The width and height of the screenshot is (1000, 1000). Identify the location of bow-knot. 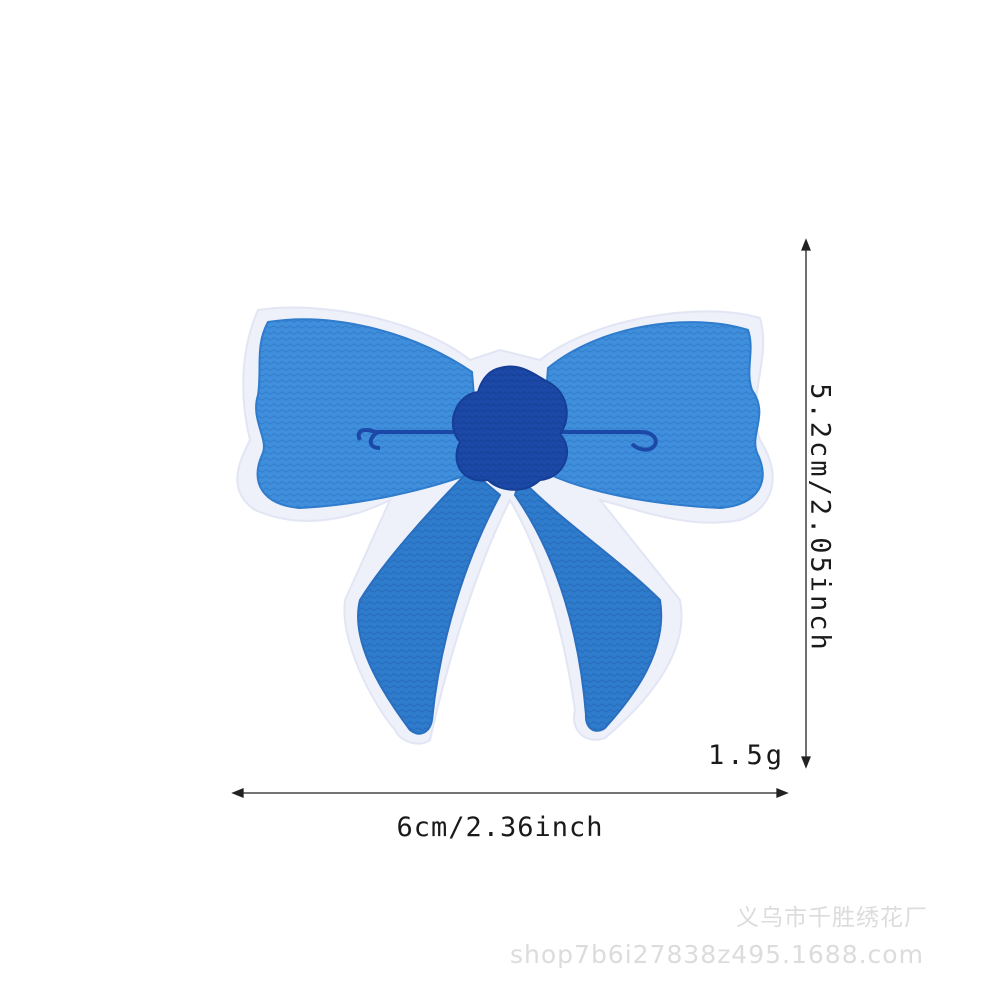
(510, 428).